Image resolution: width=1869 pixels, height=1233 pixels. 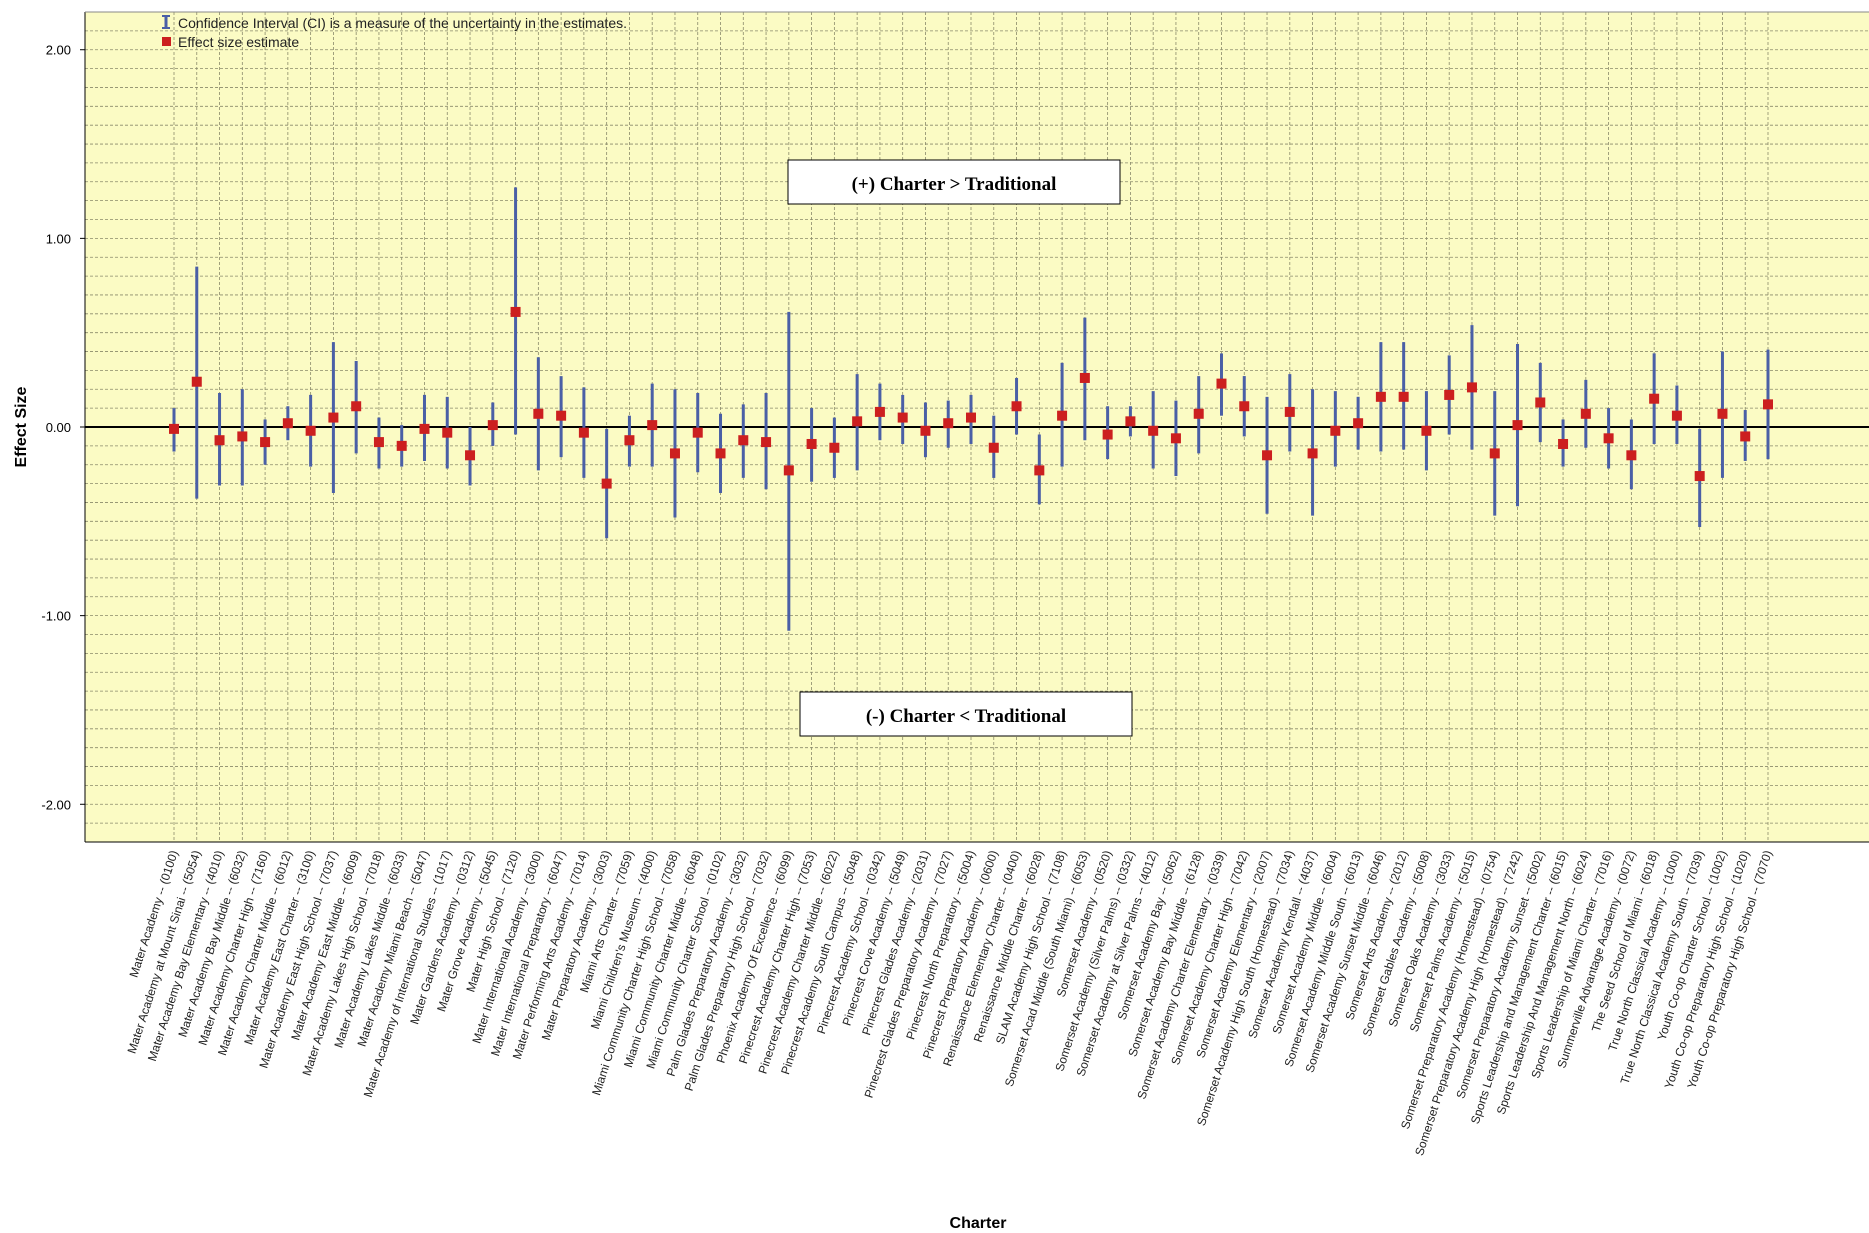 What do you see at coordinates (978, 1223) in the screenshot?
I see `x-axis-title: Charter` at bounding box center [978, 1223].